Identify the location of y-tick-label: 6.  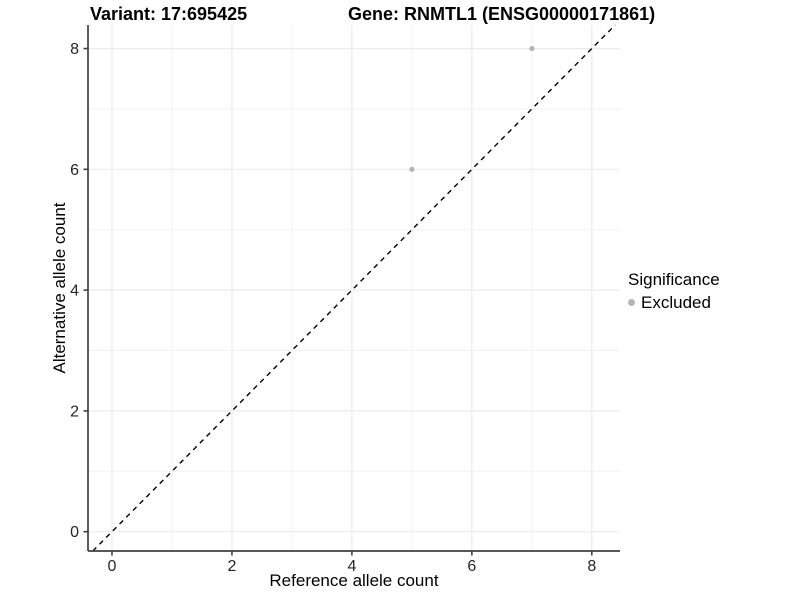
(74, 170).